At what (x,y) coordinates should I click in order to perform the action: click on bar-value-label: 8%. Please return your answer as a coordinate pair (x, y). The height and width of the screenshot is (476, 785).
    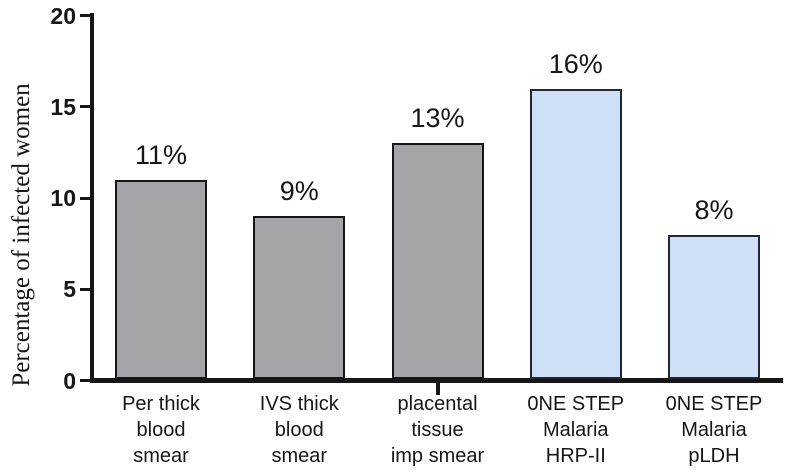
    Looking at the image, I should click on (714, 210).